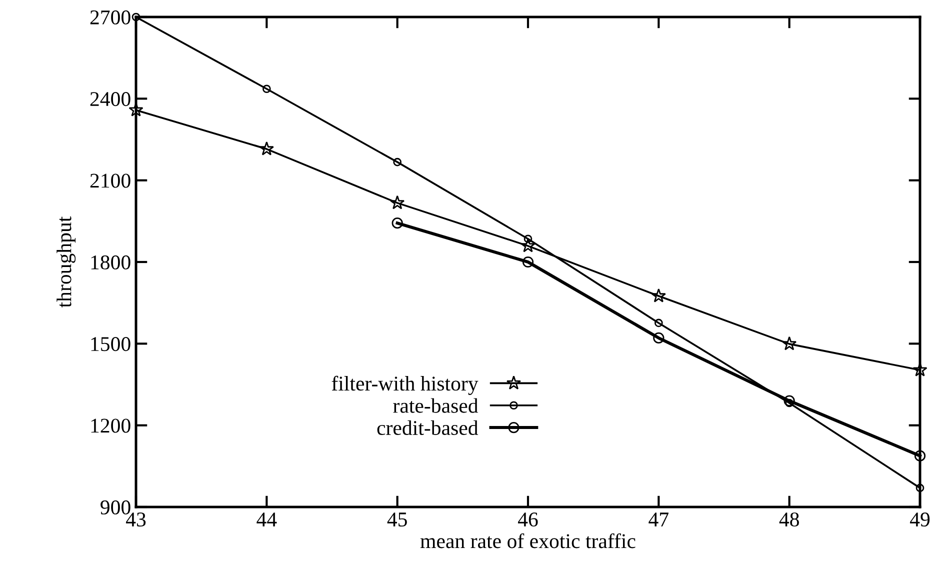  I want to click on x-tick-label: 47, so click(658, 519).